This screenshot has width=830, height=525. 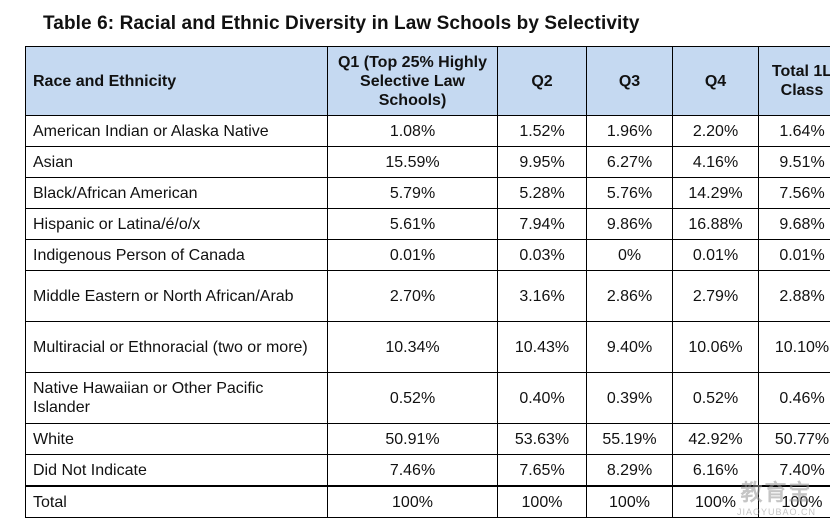 I want to click on row-value: 10.43%, so click(x=542, y=347).